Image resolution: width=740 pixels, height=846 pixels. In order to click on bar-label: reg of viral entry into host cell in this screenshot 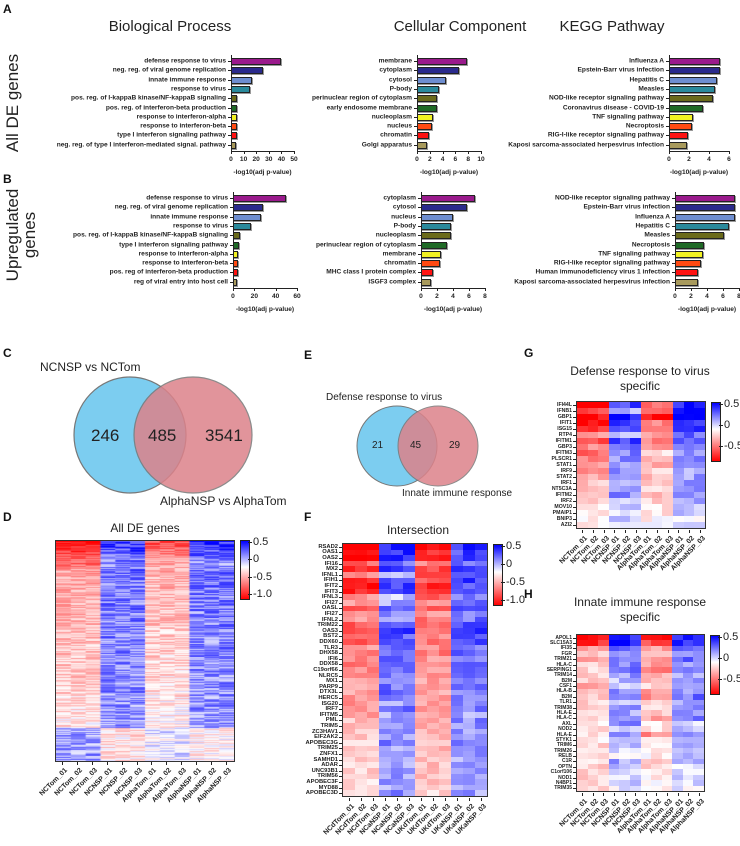, I will do `click(180, 282)`.